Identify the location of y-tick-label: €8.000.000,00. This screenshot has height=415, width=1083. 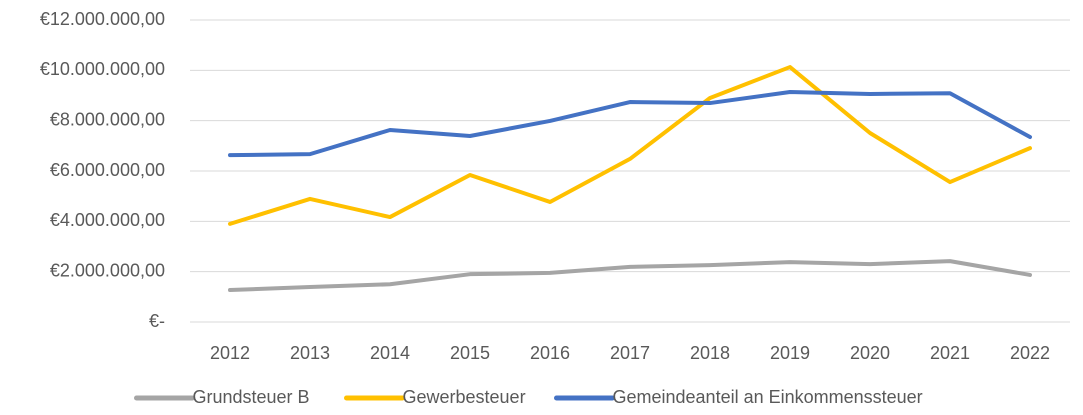
(107, 119).